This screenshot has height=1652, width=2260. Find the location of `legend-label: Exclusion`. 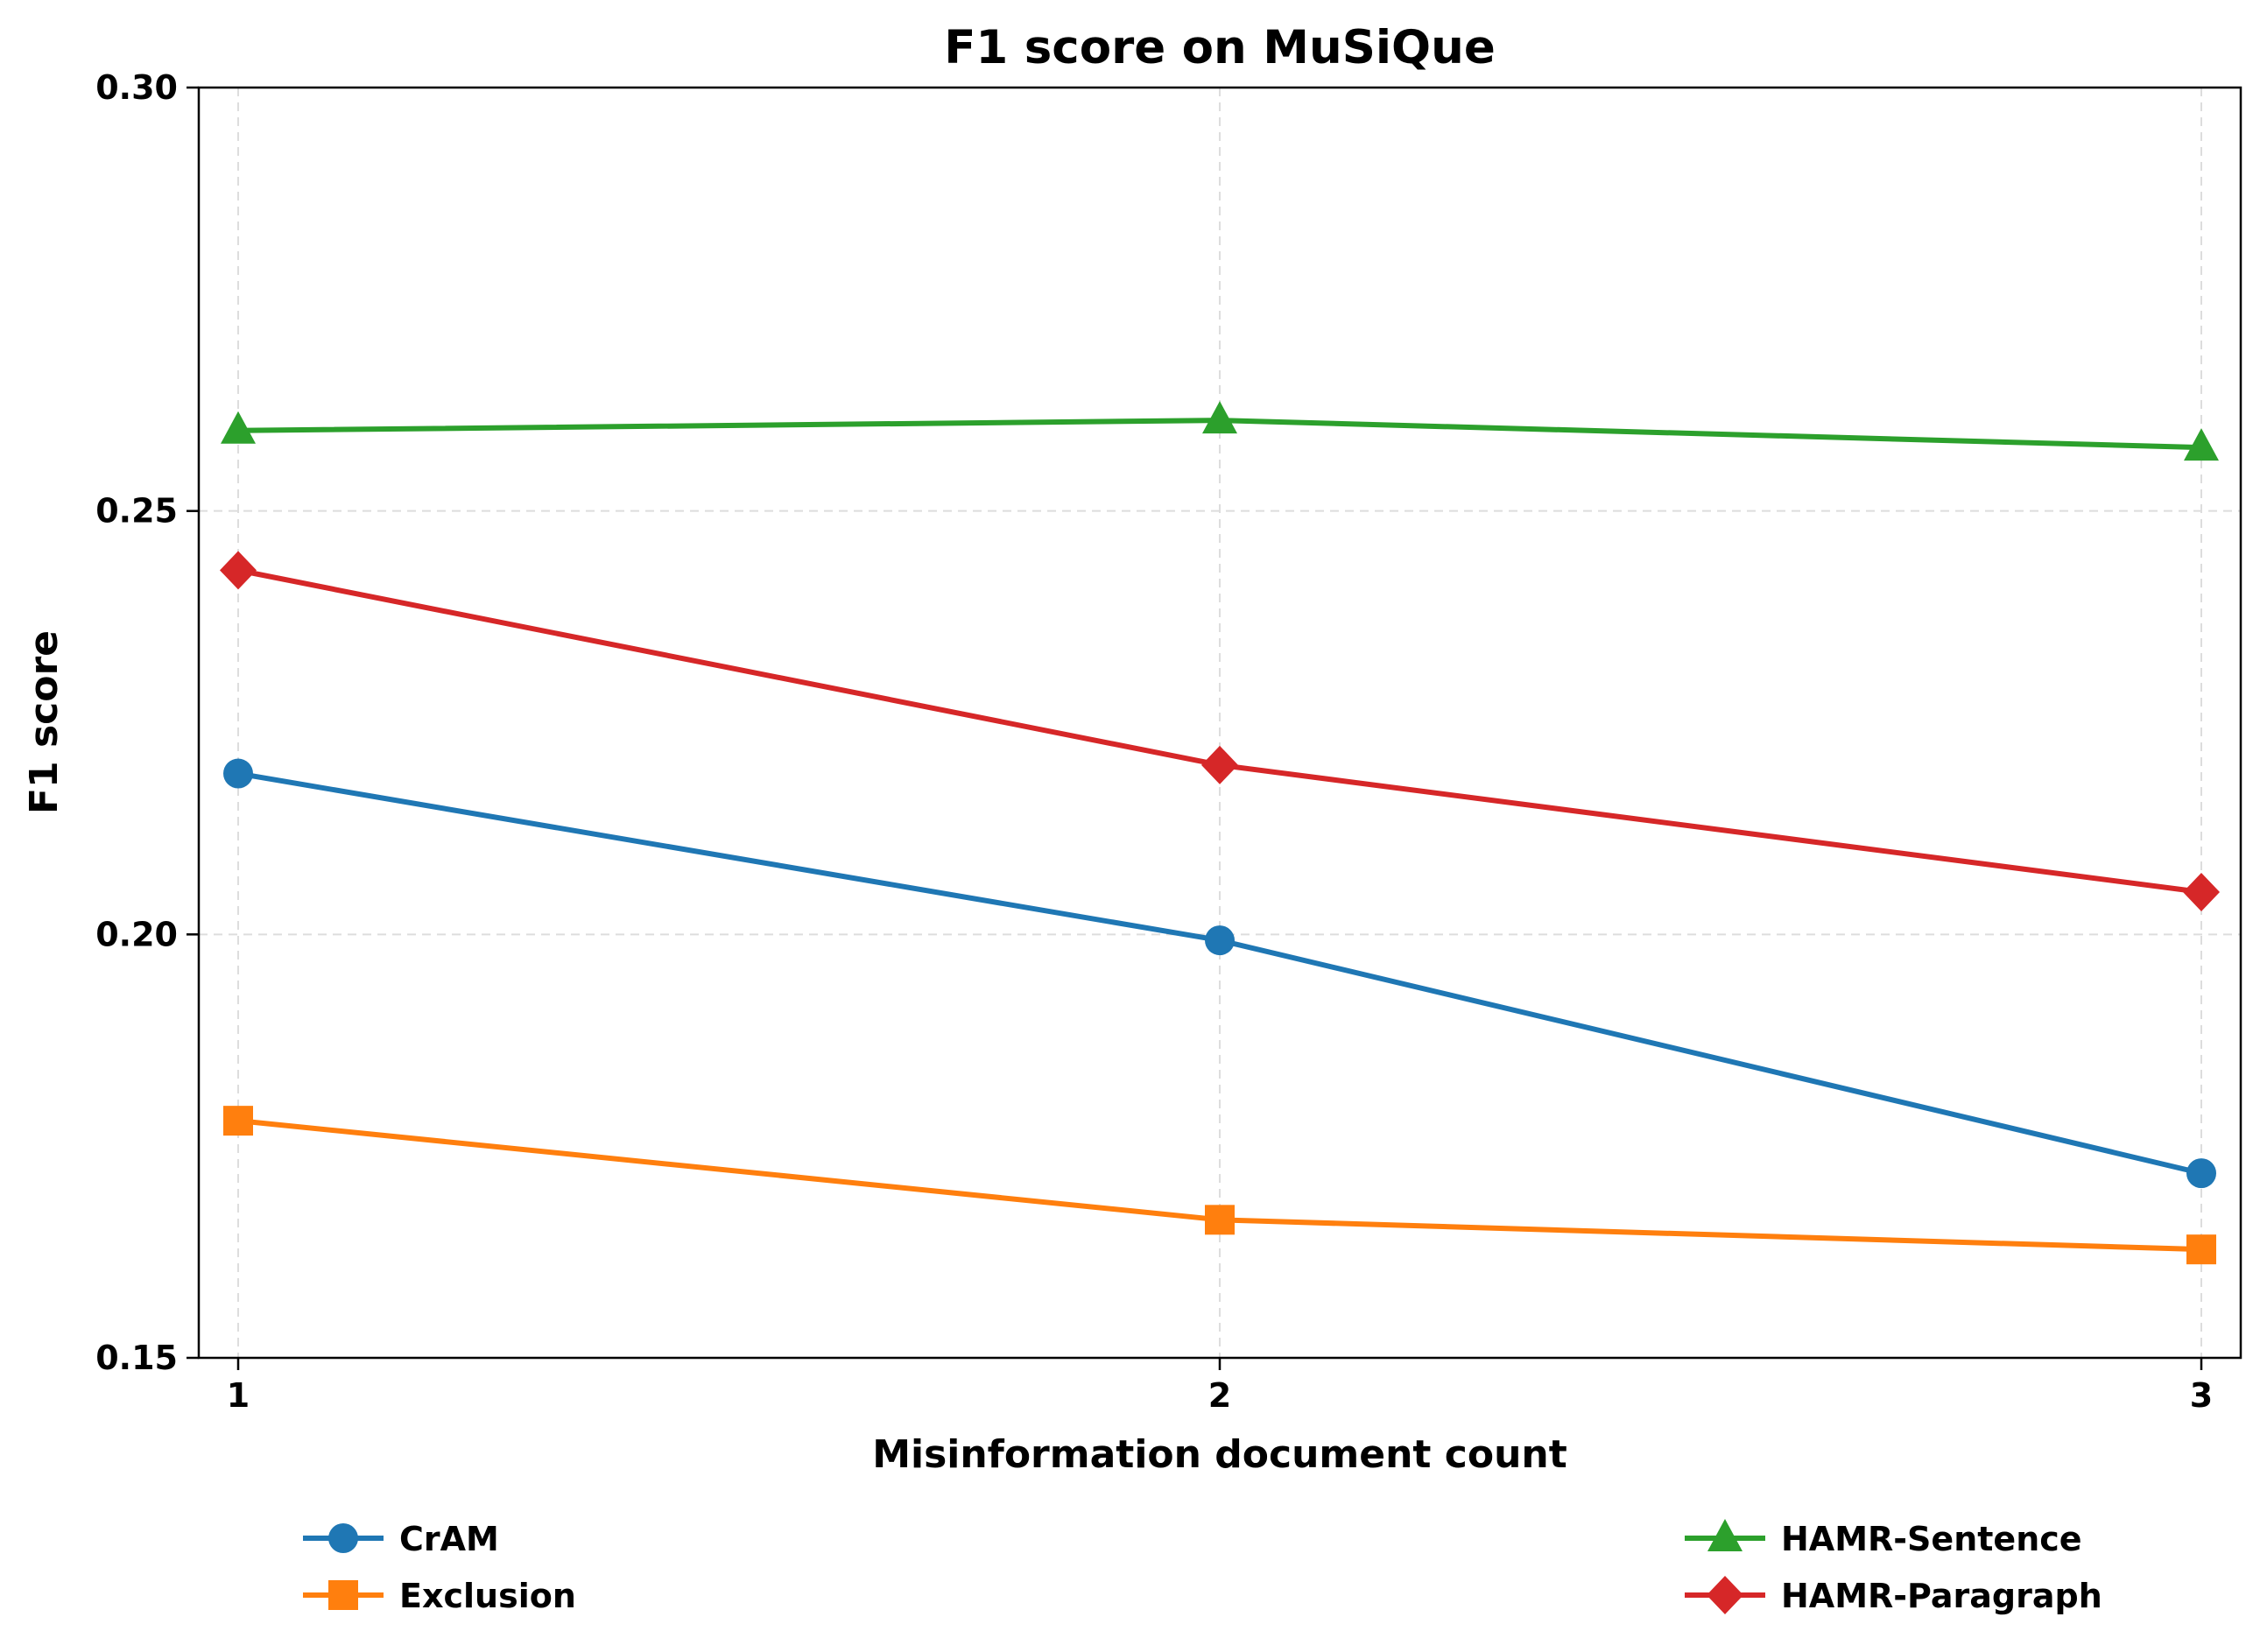

legend-label: Exclusion is located at coordinates (488, 1596).